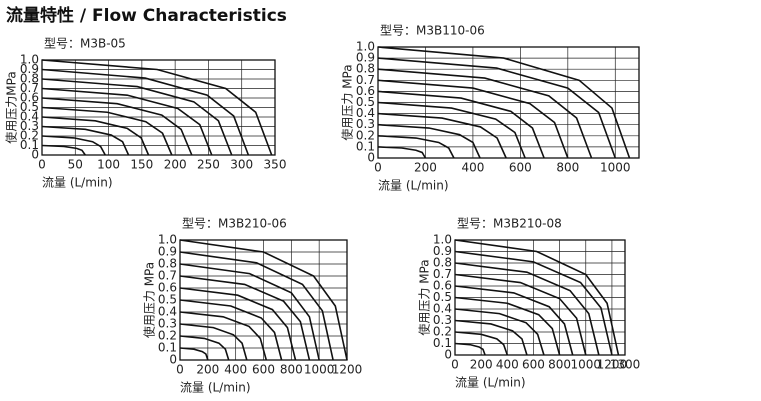 The height and width of the screenshot is (401, 761). Describe the element at coordinates (432, 31) in the screenshot. I see `chart-title: 型号：M3B110-06` at that location.